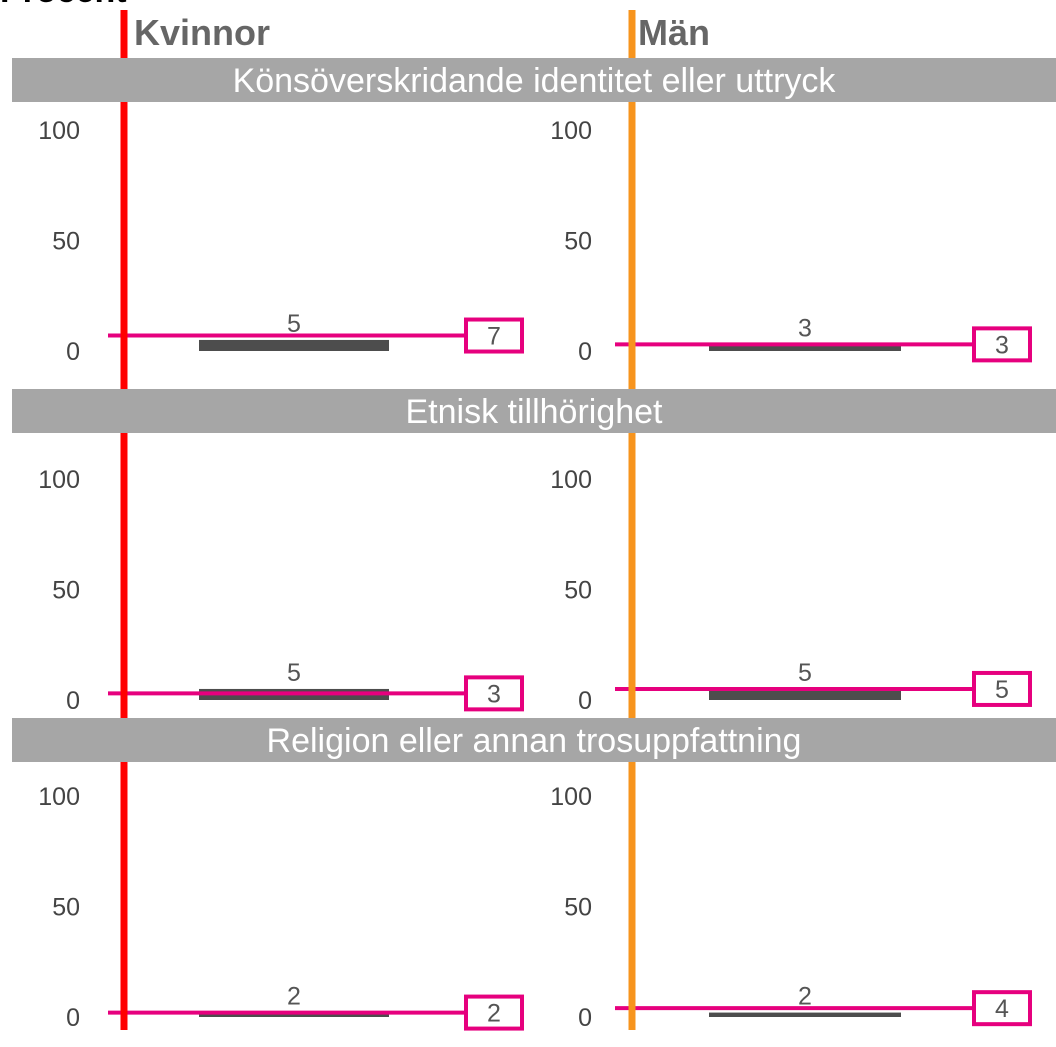 This screenshot has height=1047, width=1056. Describe the element at coordinates (674, 32) in the screenshot. I see `column-header-man: Män` at that location.